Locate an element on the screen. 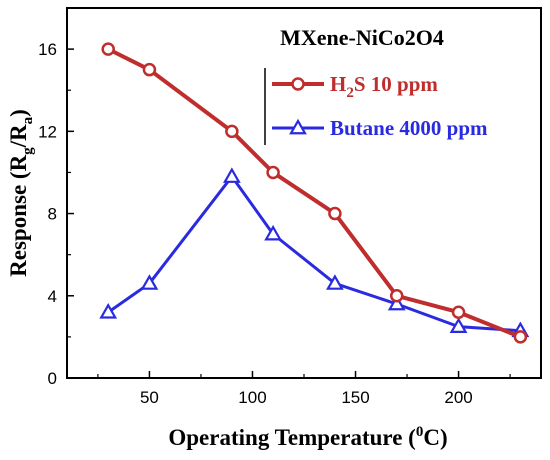  x-tick-label: 50 is located at coordinates (149, 397).